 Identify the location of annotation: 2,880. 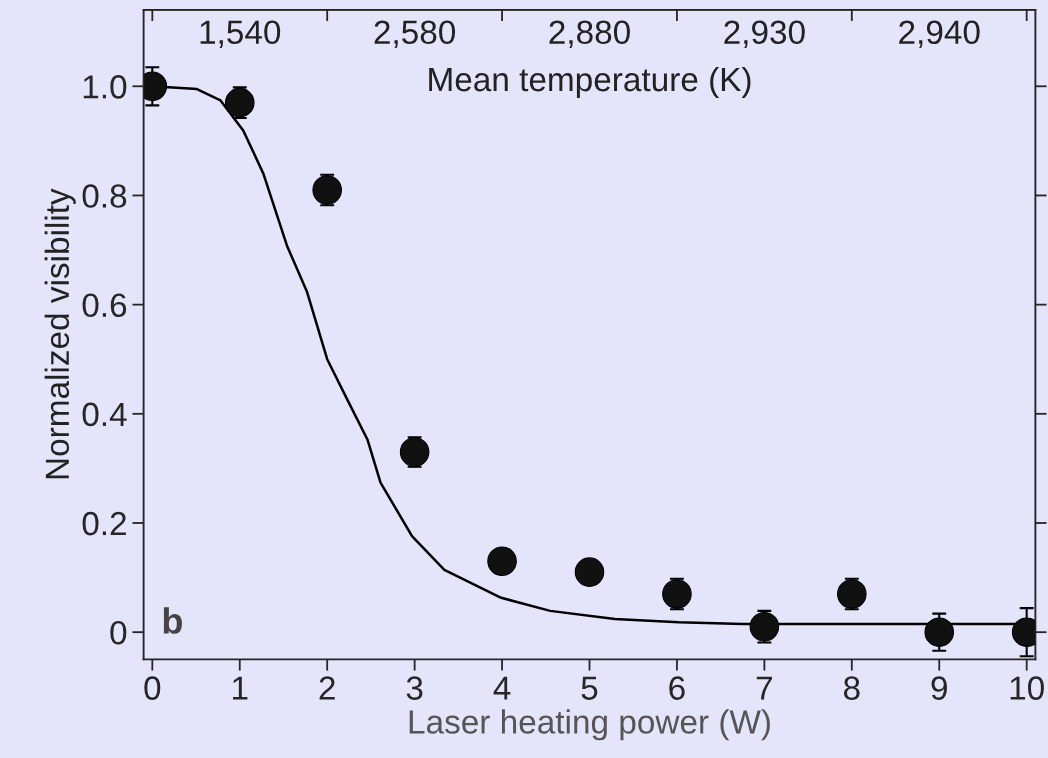
(589, 34).